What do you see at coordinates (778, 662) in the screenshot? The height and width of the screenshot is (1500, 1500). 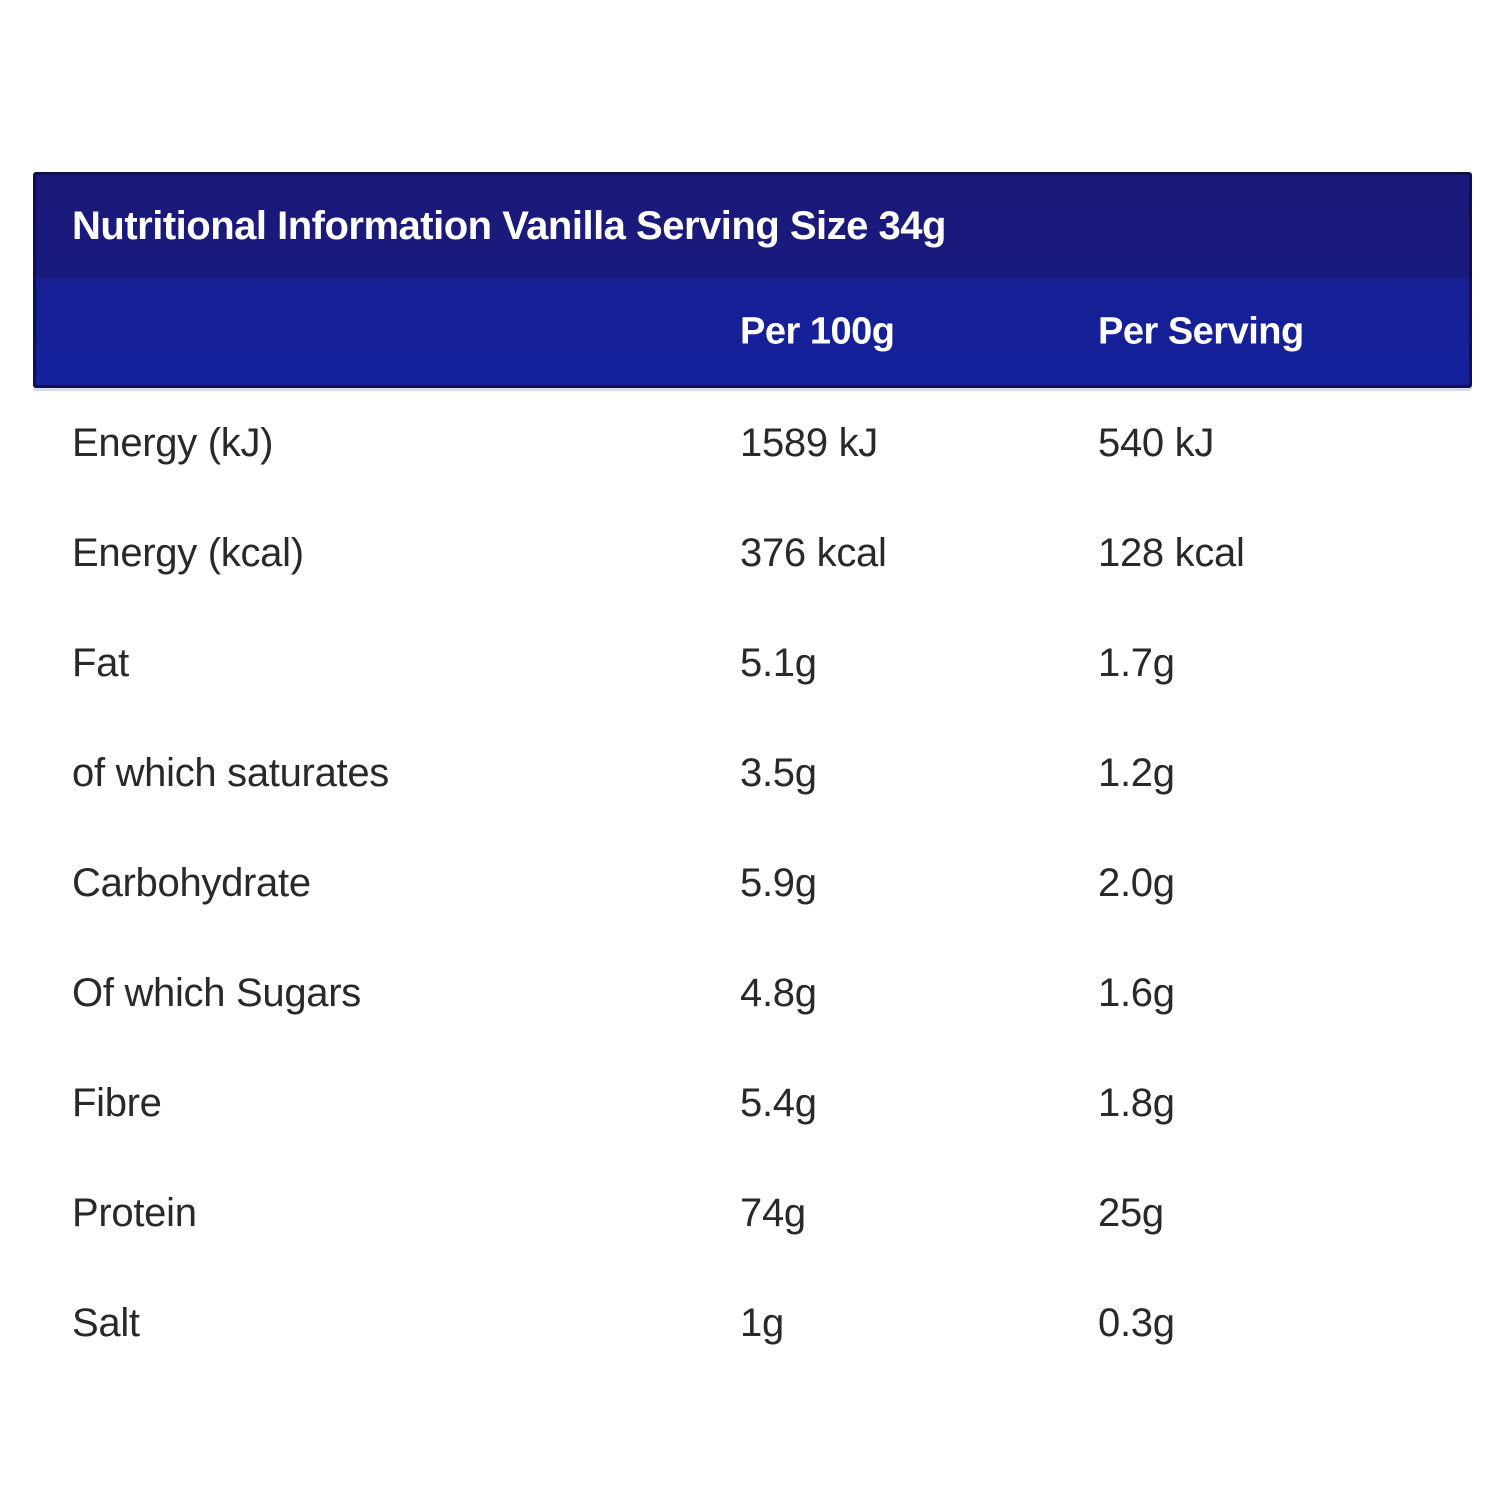 I see `row-per-100g: 5.1g` at bounding box center [778, 662].